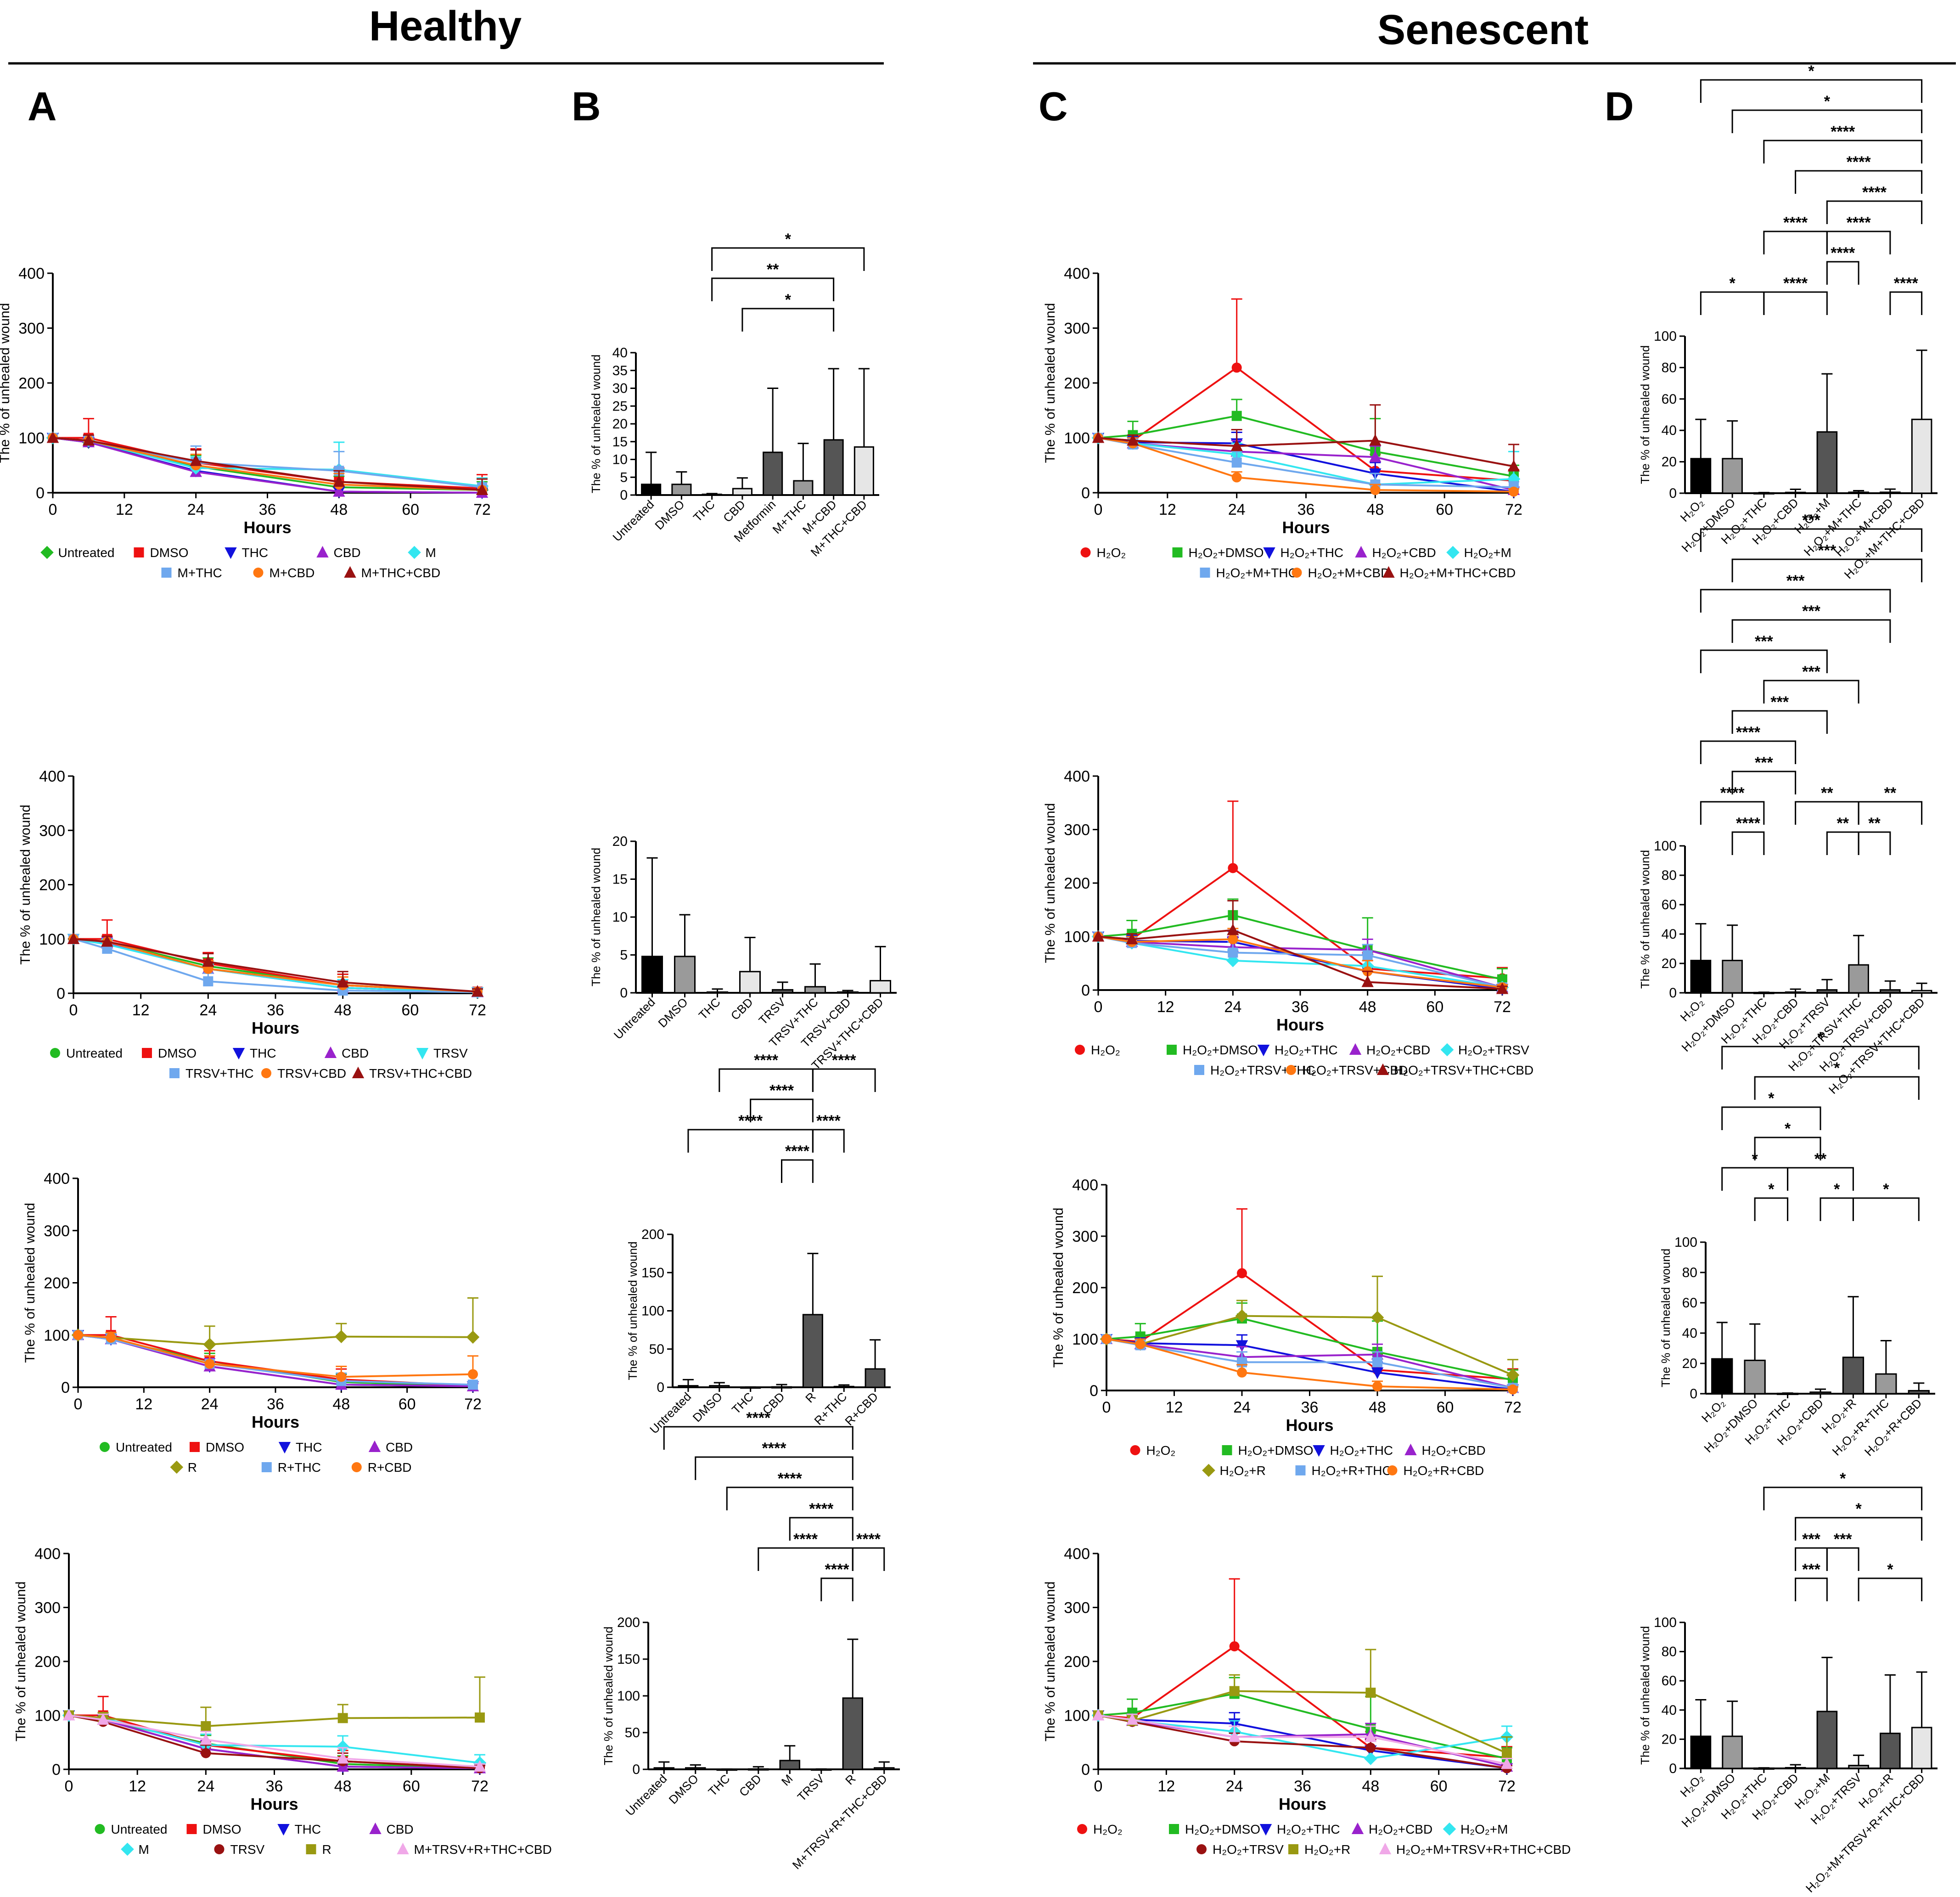 The image size is (1960, 1897). What do you see at coordinates (1645, 919) in the screenshot?
I see `y-axis-label: The % of unhealed wound` at bounding box center [1645, 919].